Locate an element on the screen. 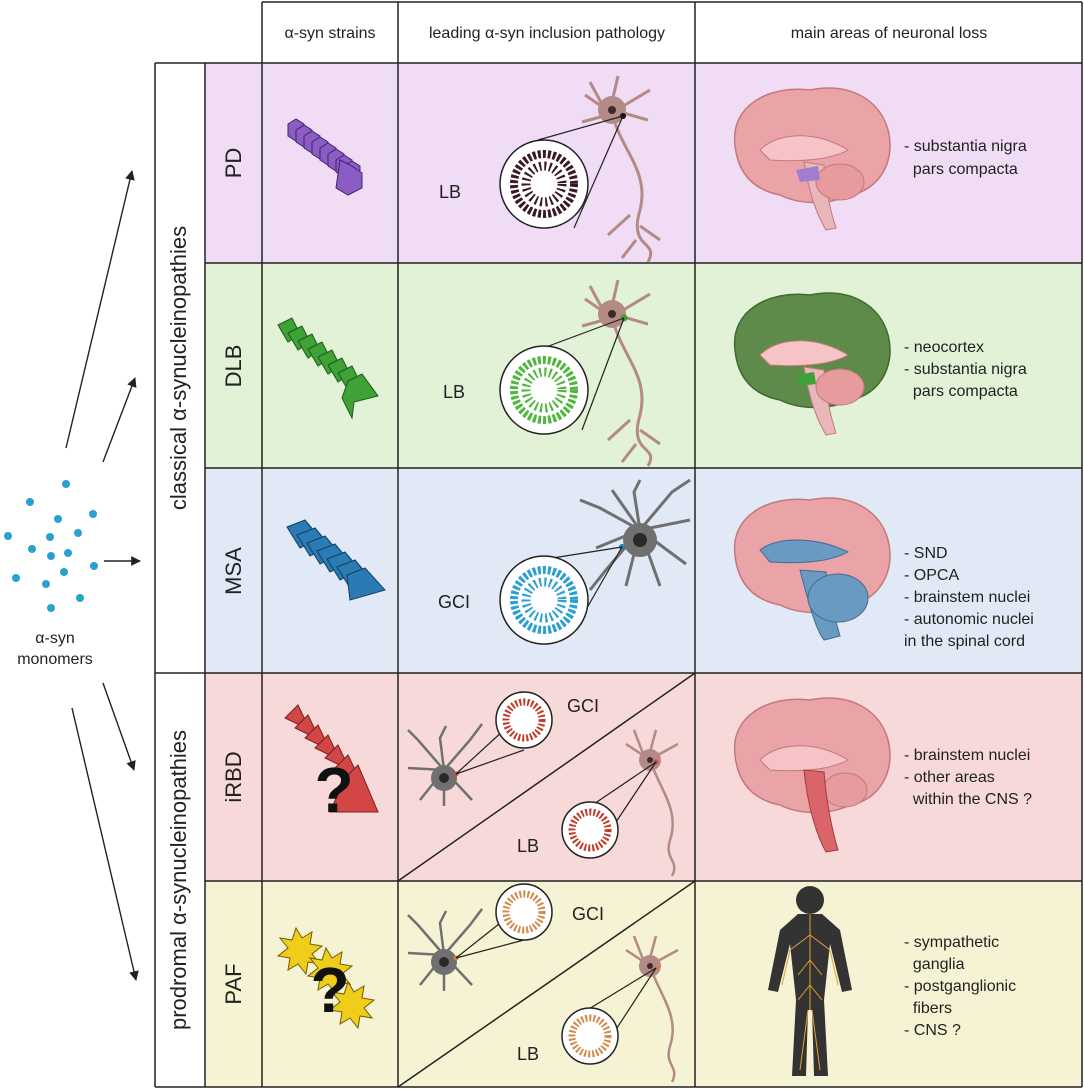 Image resolution: width=1084 pixels, height=1091 pixels. areas-dlb-2: pars compacta is located at coordinates (961, 391).